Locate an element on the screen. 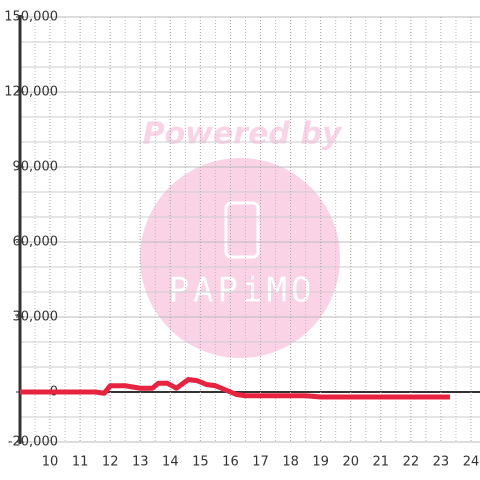  y-tick-label: -20,000 is located at coordinates (33, 442).